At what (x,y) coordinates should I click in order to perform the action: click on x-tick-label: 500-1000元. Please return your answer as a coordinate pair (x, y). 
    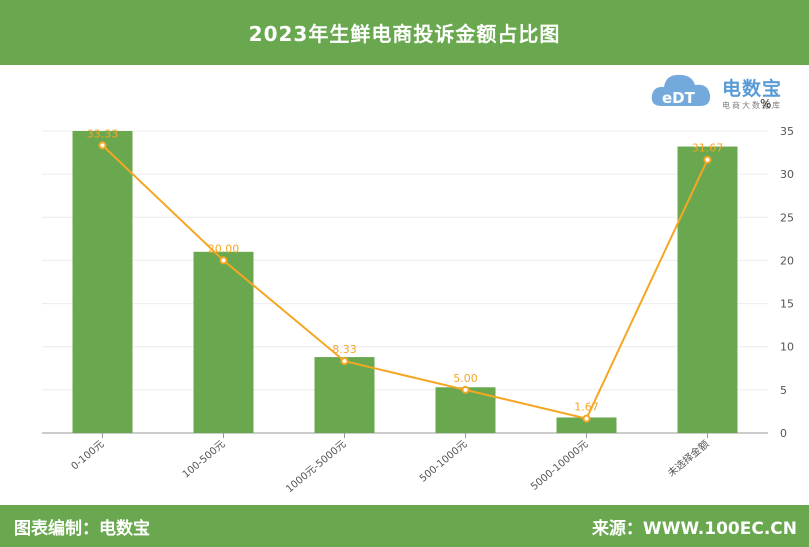
    Looking at the image, I should click on (444, 462).